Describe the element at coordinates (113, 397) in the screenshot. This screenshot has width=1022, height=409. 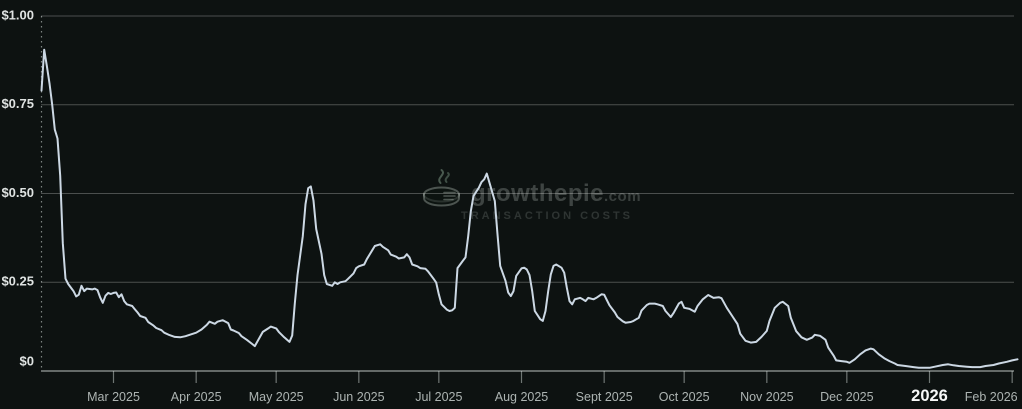
I see `x-axis-tick-label: Mar 2025` at that location.